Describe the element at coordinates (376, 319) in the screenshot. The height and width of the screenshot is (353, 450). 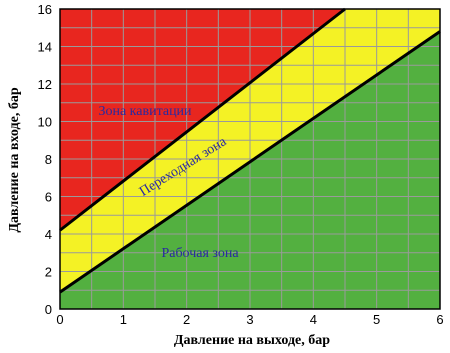
I see `x-tick-label: 5` at that location.